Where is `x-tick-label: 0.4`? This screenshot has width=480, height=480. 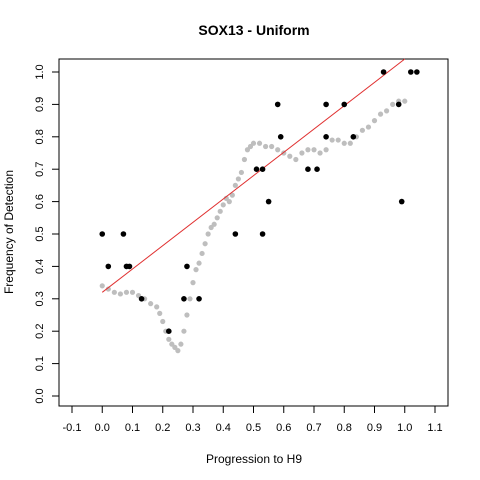 x-tick-label: 0.4 is located at coordinates (223, 428).